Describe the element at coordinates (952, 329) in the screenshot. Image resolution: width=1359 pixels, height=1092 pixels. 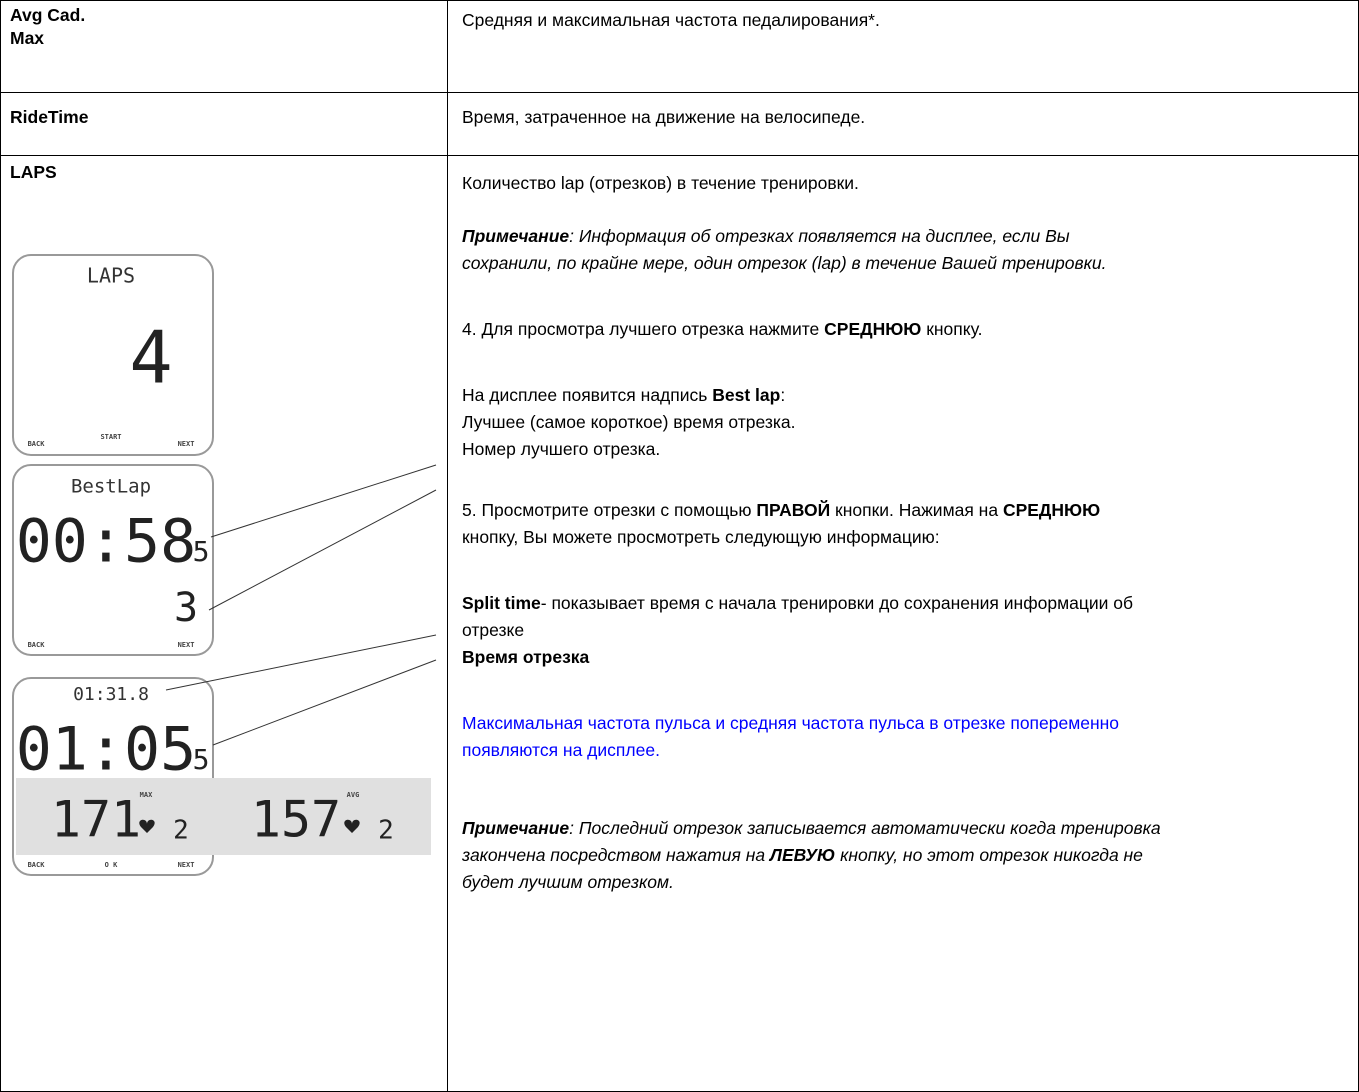
I see `text: кнопку.` at that location.